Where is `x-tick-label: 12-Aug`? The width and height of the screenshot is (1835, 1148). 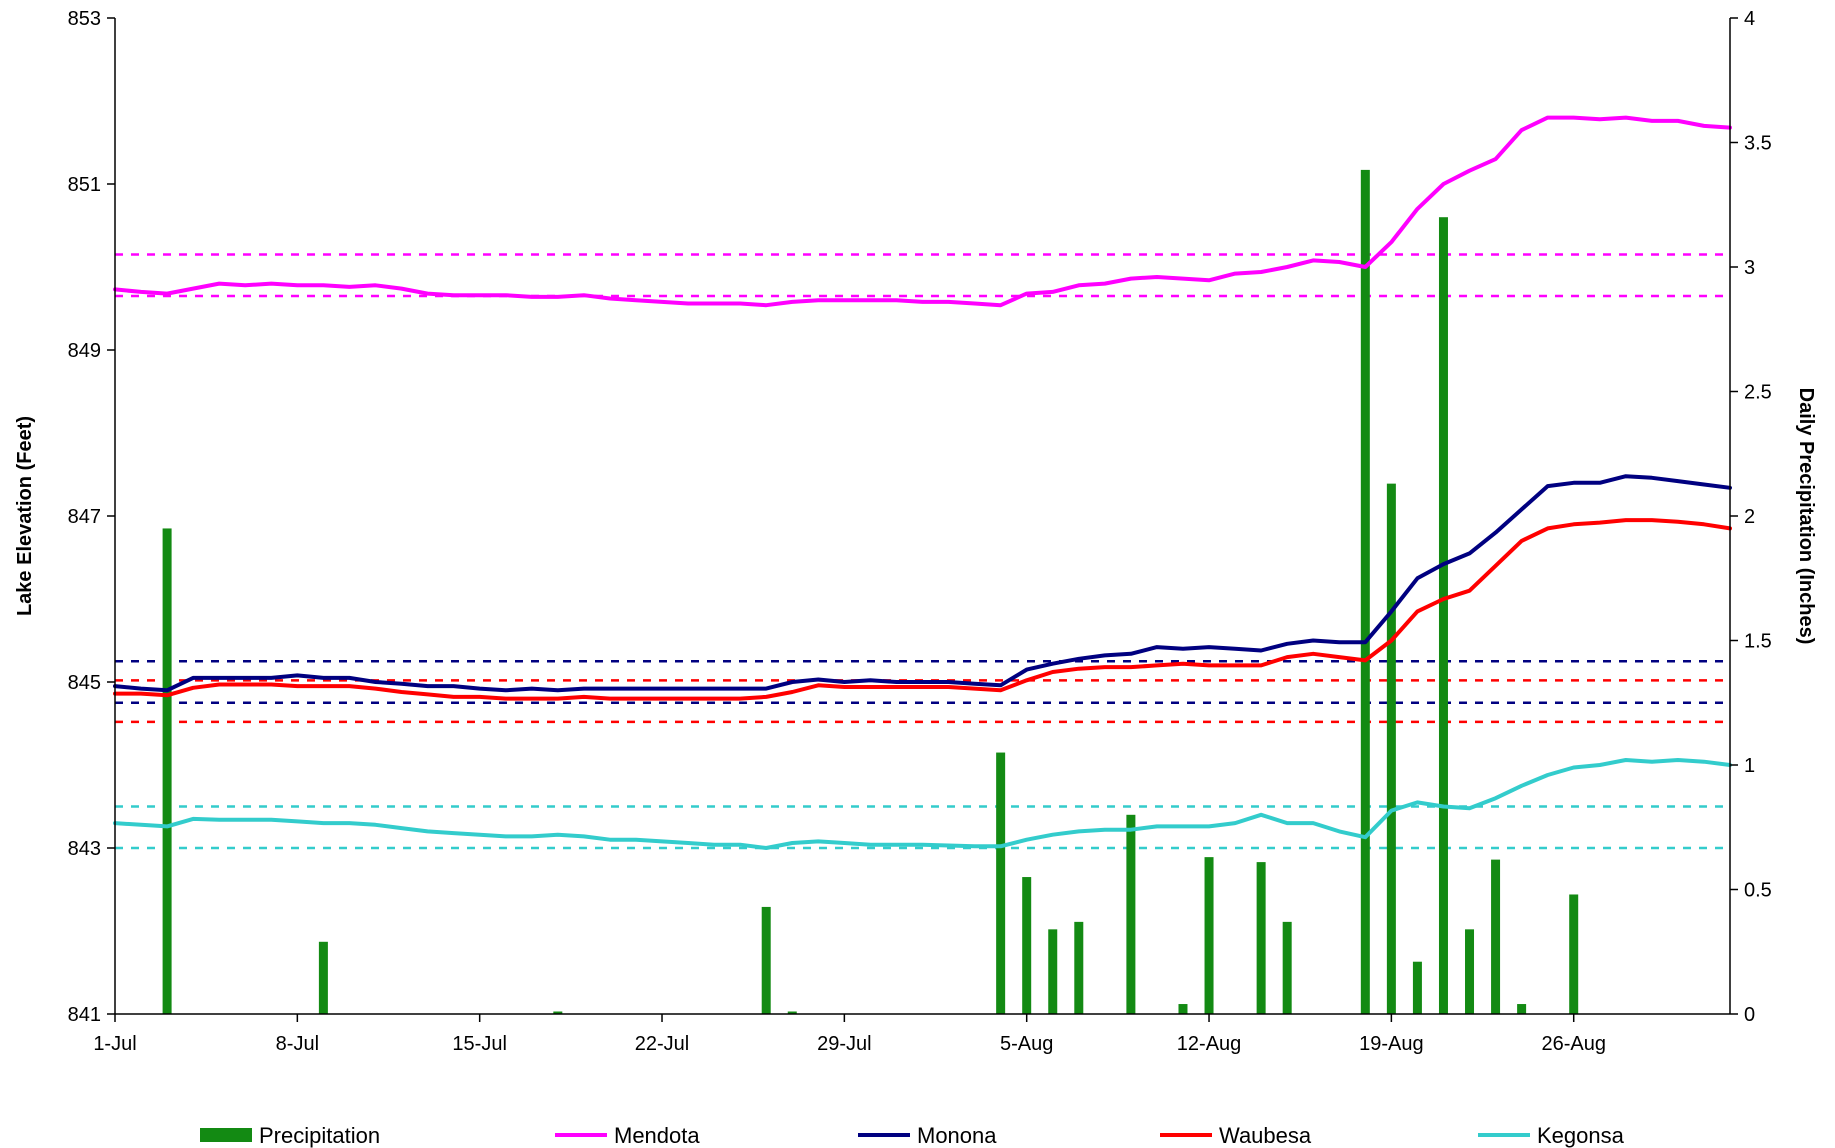 x-tick-label: 12-Aug is located at coordinates (1209, 1044).